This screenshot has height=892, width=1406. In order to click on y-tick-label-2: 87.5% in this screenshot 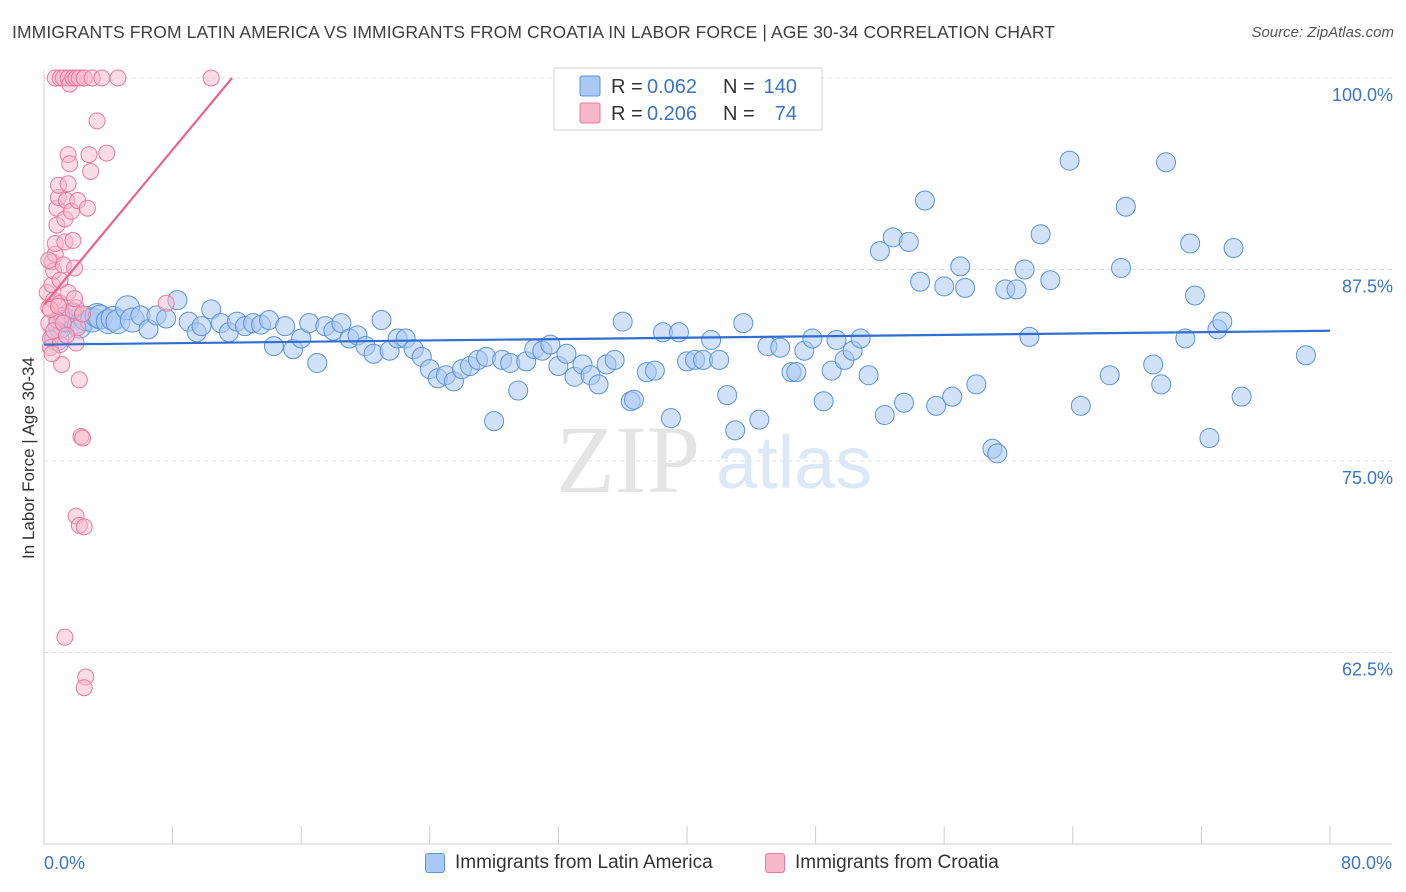, I will do `click(1367, 287)`.